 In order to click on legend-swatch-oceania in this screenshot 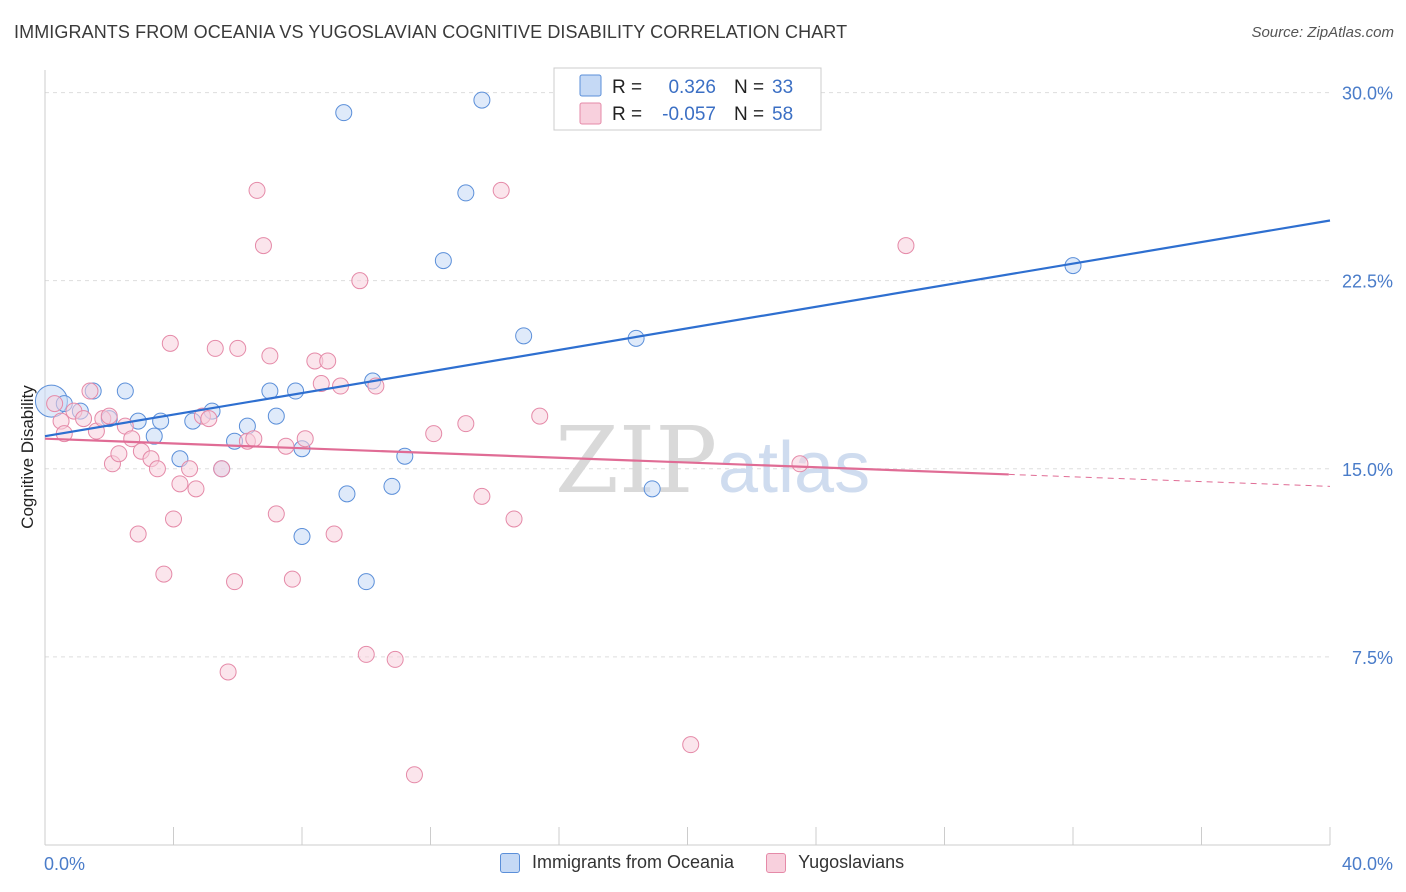, I will do `click(510, 862)`.